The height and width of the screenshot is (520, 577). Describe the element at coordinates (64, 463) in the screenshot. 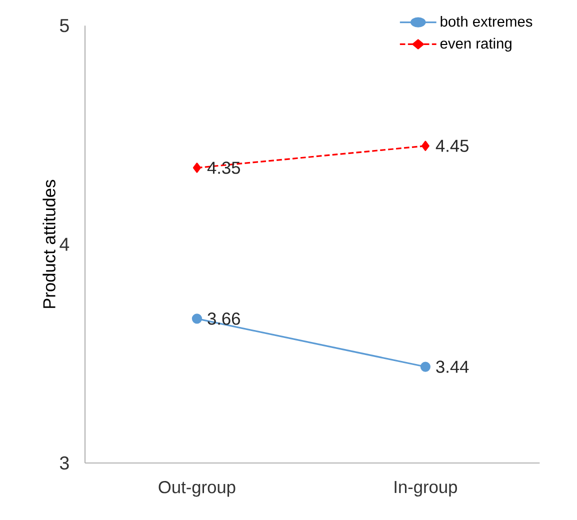

I see `y-tick-label: 3` at that location.